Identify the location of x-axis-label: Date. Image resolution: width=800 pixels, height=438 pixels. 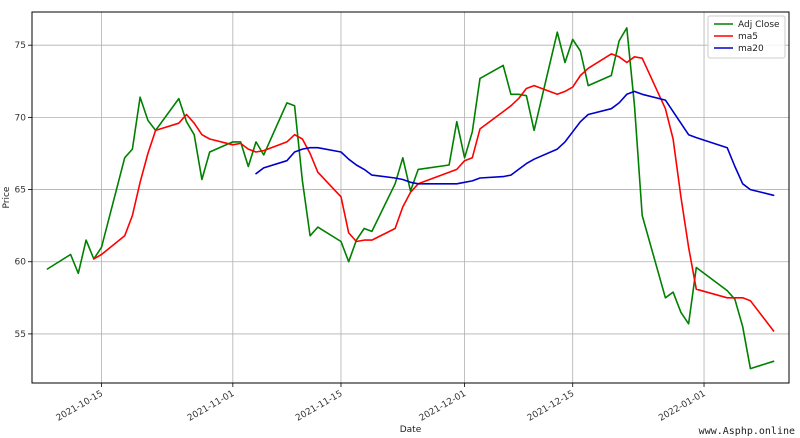
(411, 430).